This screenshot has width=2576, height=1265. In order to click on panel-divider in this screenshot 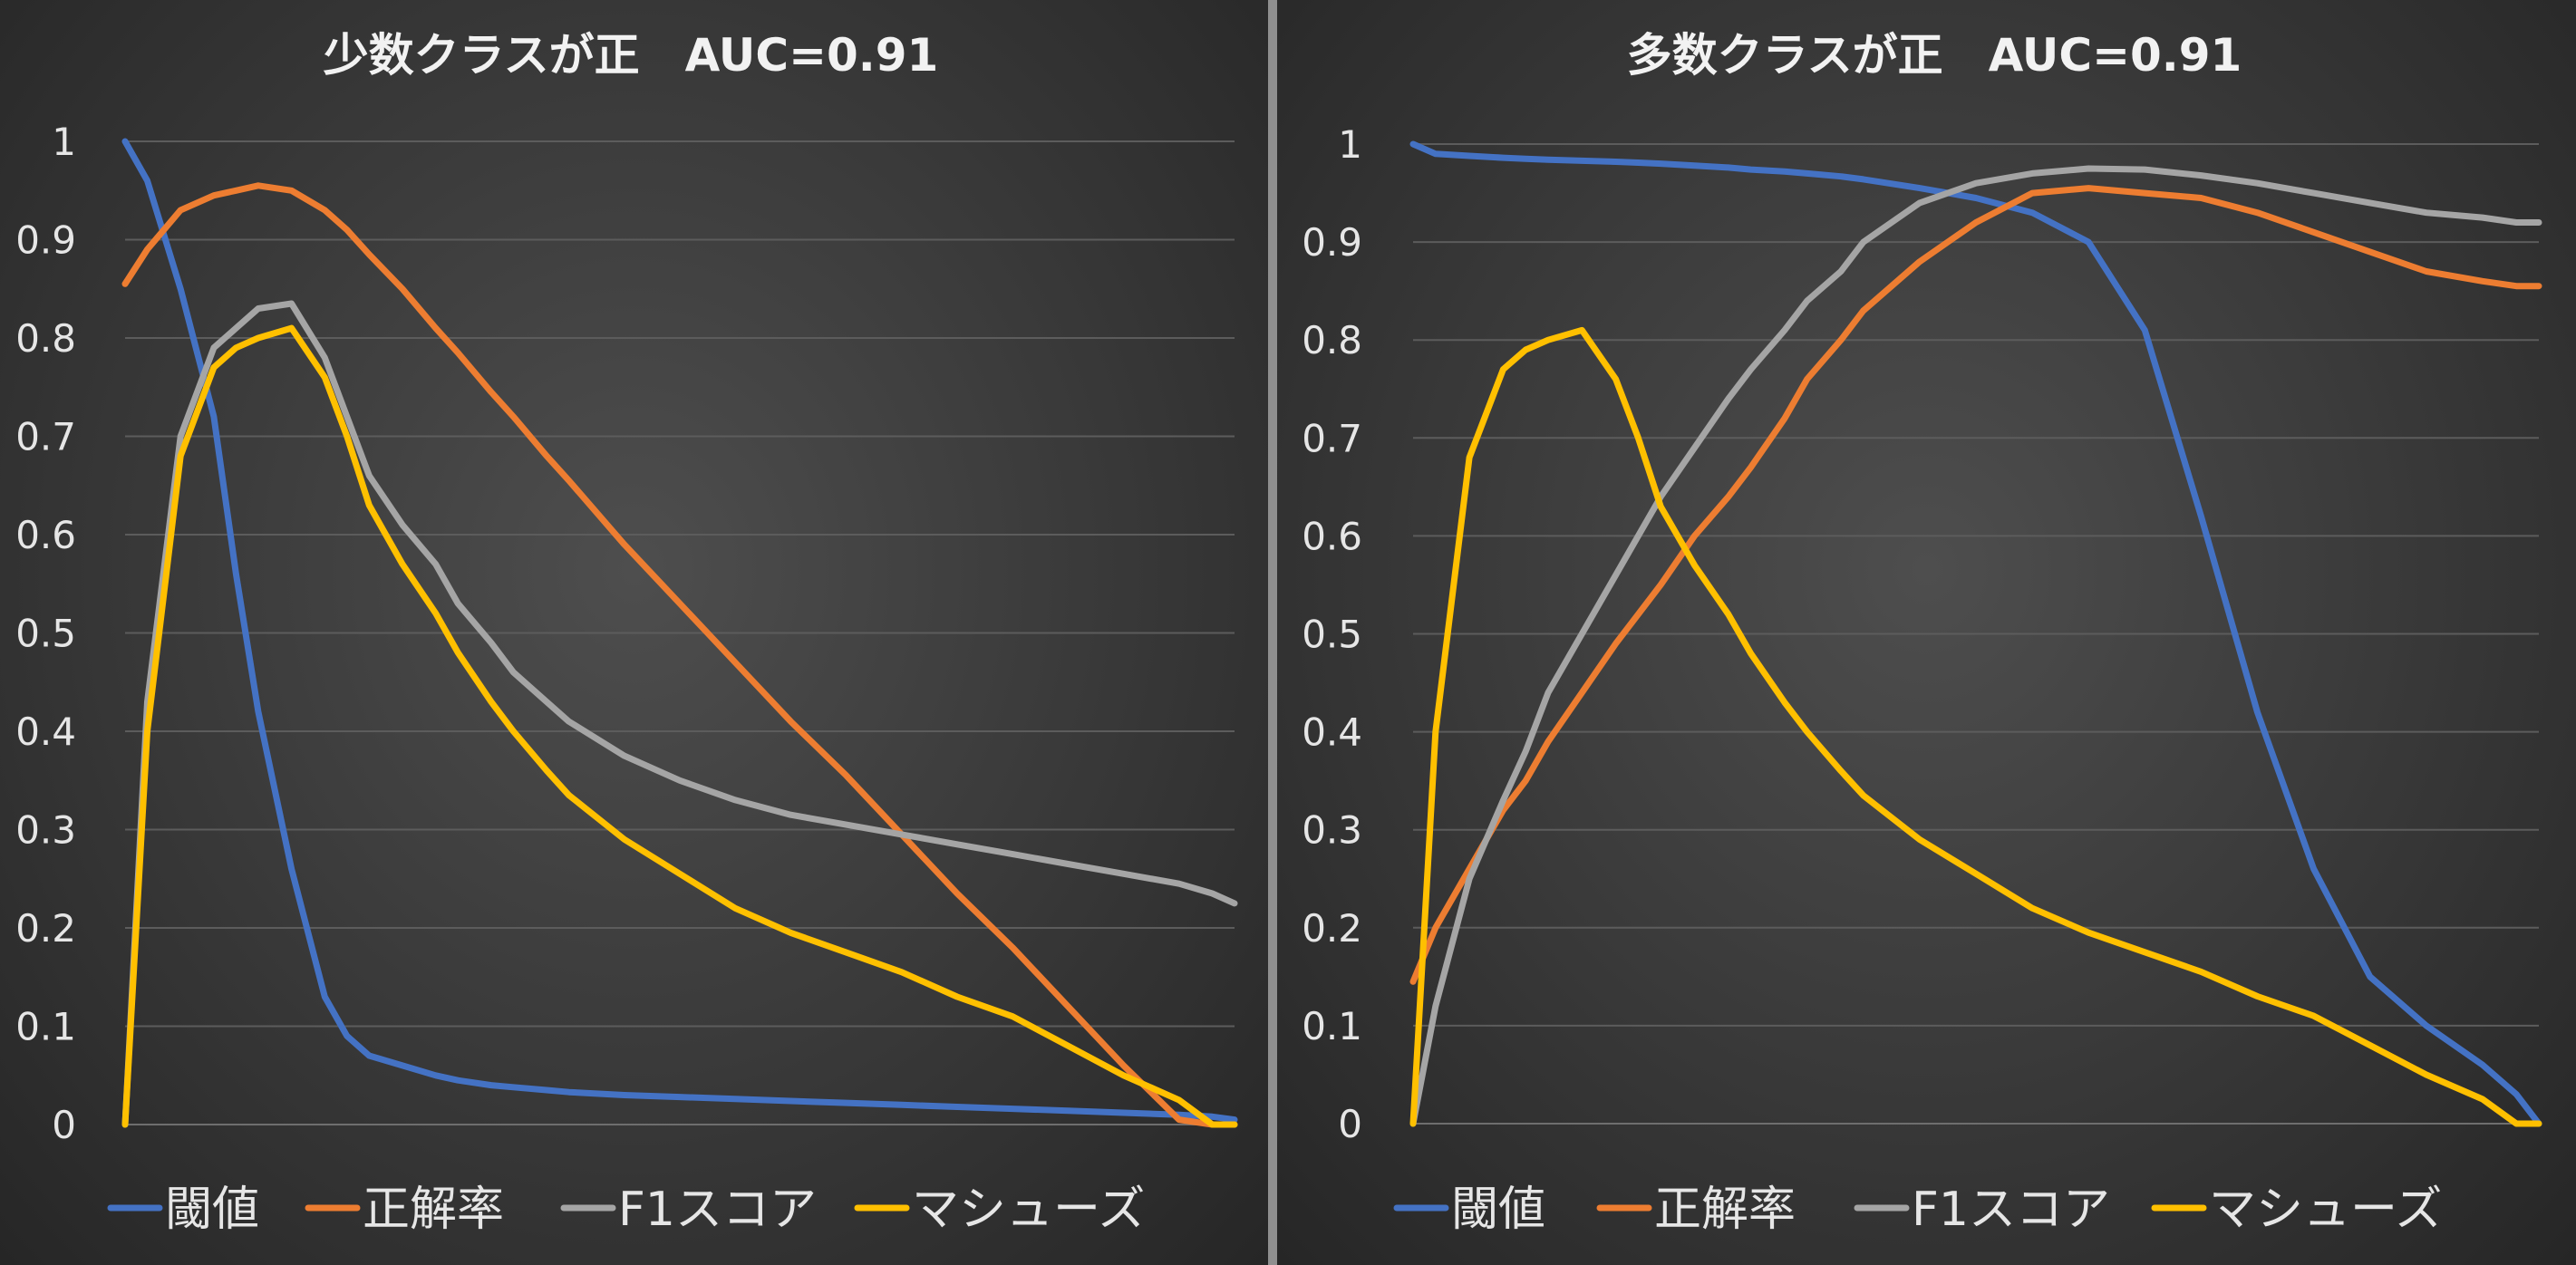, I will do `click(1272, 632)`.